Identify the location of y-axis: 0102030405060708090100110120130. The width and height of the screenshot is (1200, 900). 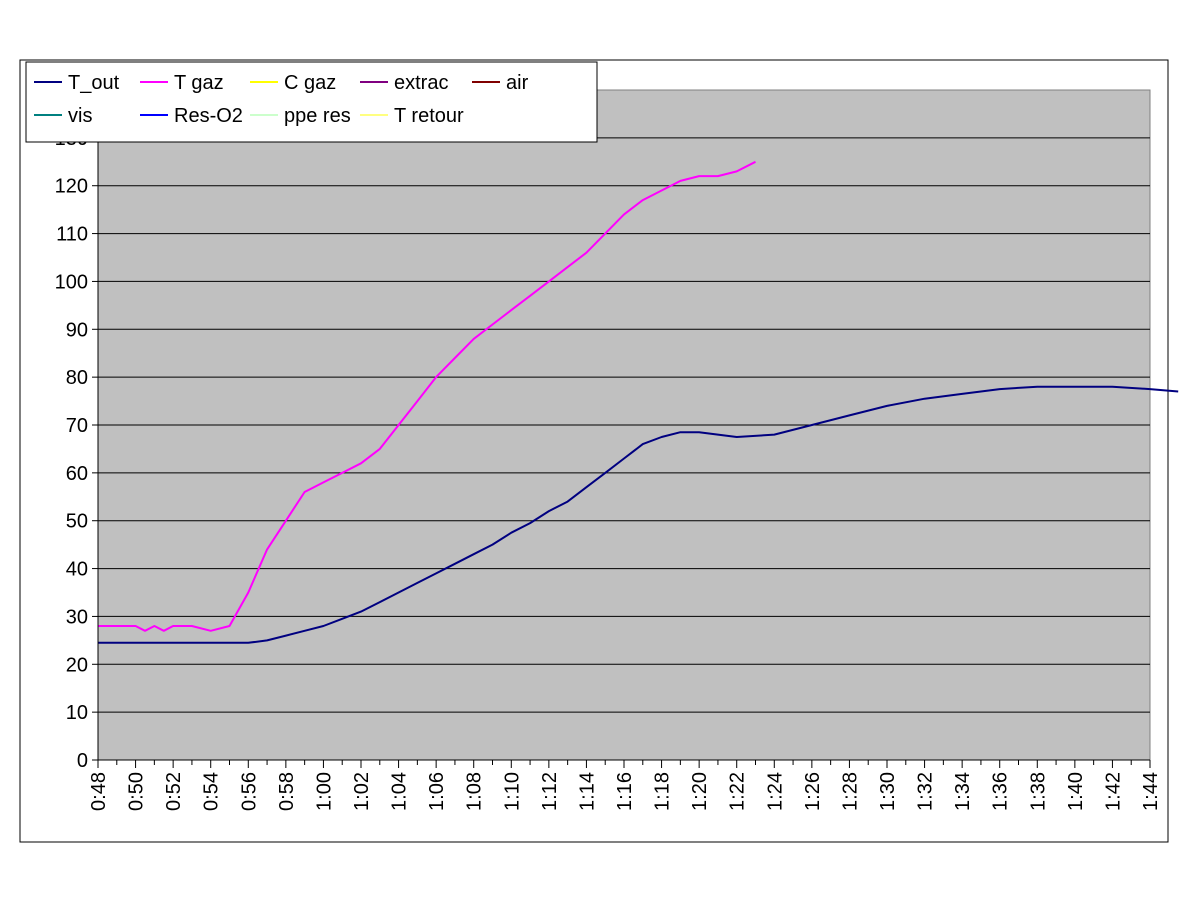
(77, 431).